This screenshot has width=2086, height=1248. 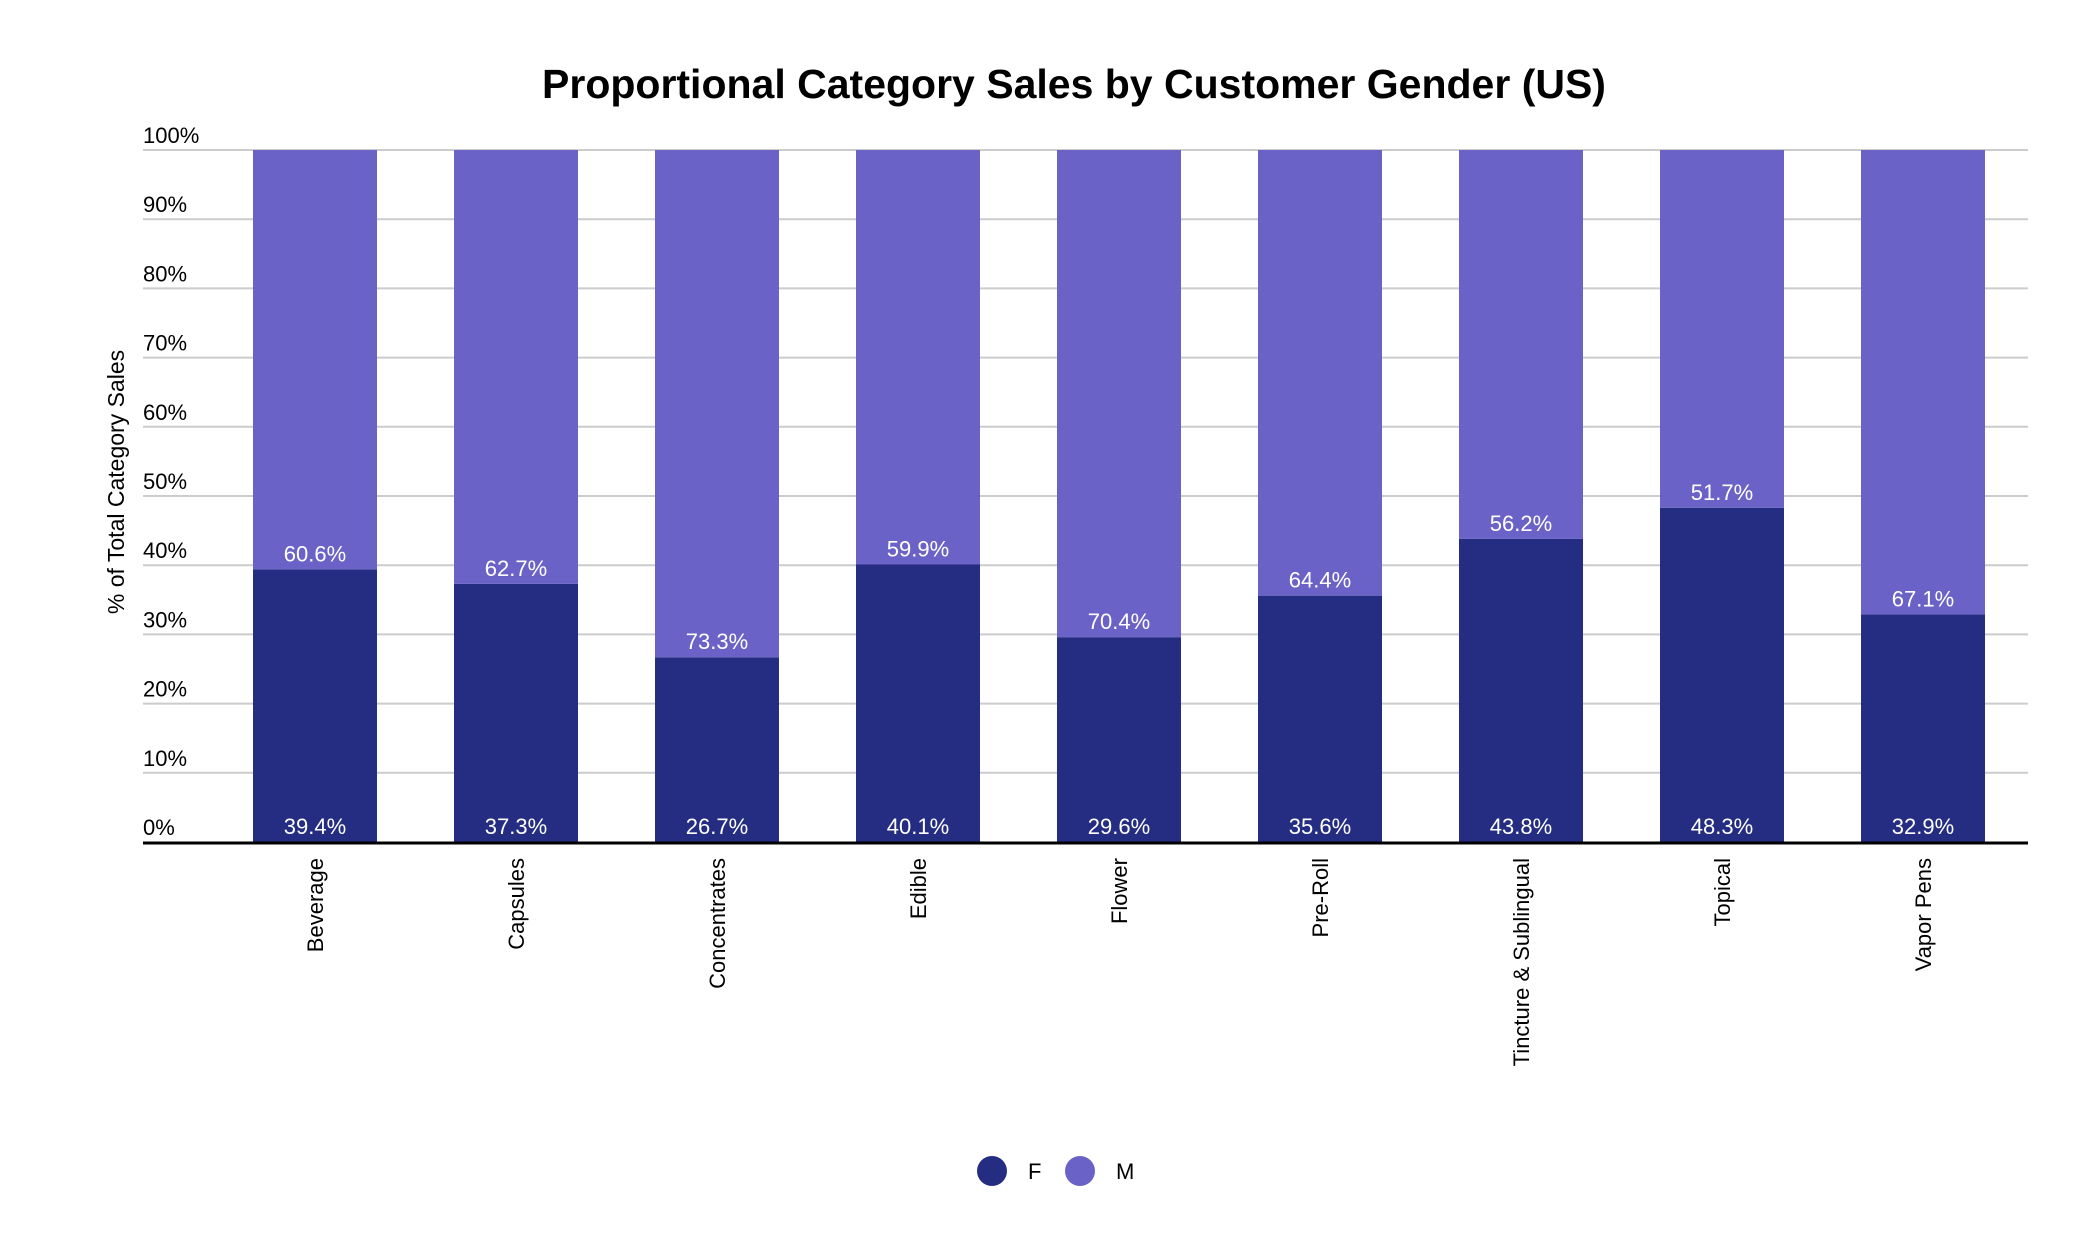 What do you see at coordinates (918, 826) in the screenshot?
I see `data-label: 40.1%` at bounding box center [918, 826].